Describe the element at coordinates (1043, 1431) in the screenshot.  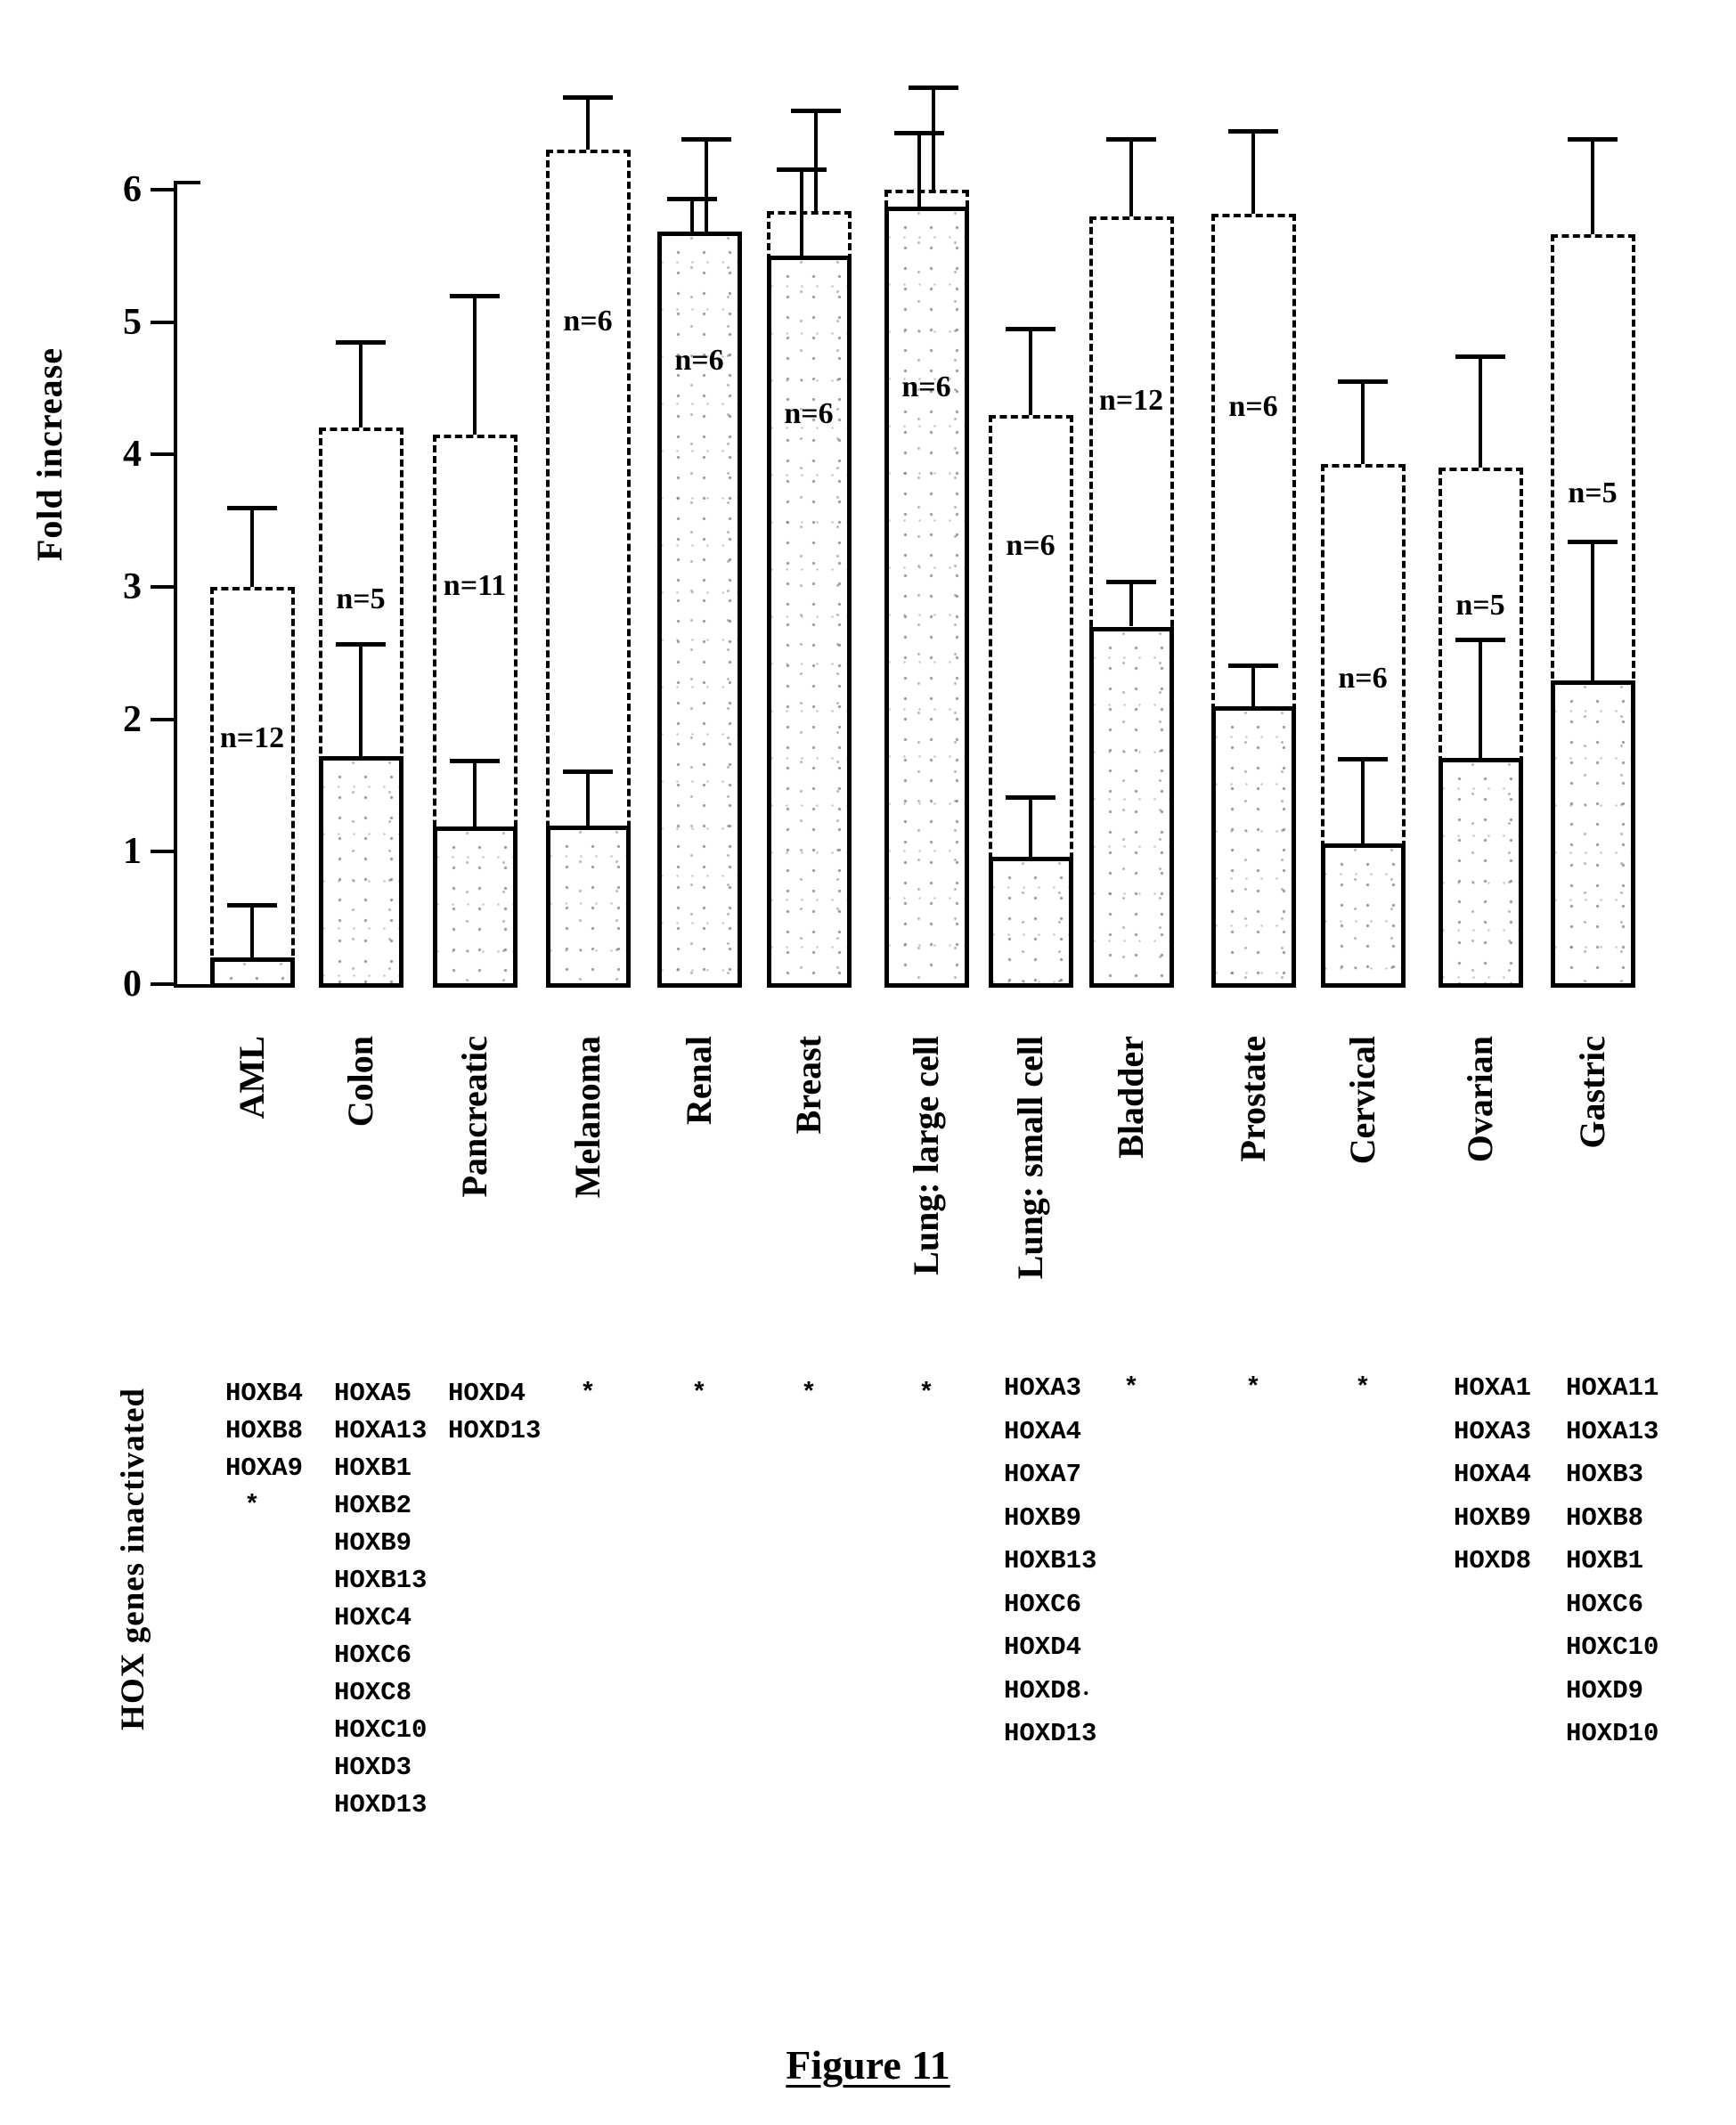
I see `gene-item-lung-small-cell-hoxa4: HOXA4` at that location.